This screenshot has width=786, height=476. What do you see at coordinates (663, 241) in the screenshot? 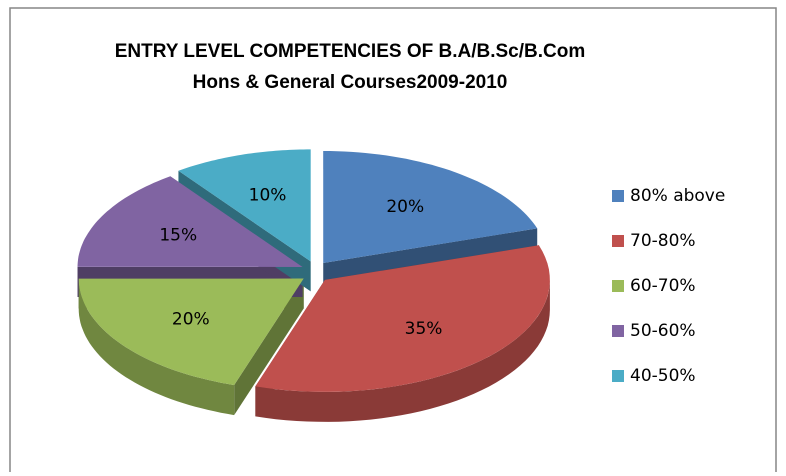
I see `legend-label: 70-80%` at bounding box center [663, 241].